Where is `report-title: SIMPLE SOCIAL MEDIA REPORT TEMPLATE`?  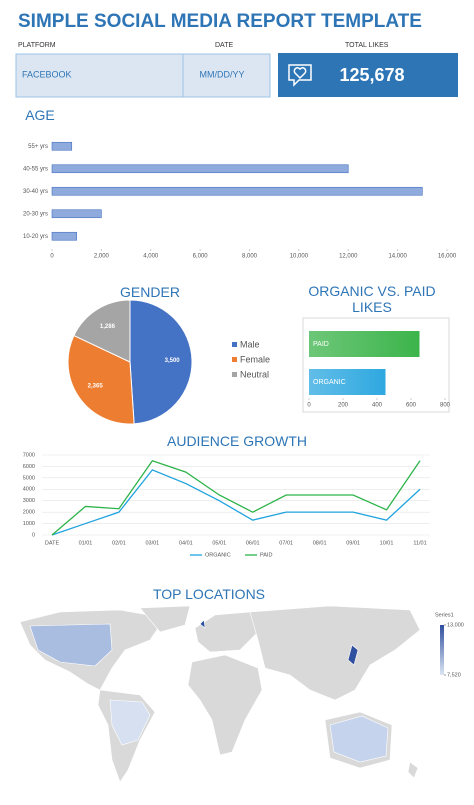
report-title: SIMPLE SOCIAL MEDIA REPORT TEMPLATE is located at coordinates (220, 21).